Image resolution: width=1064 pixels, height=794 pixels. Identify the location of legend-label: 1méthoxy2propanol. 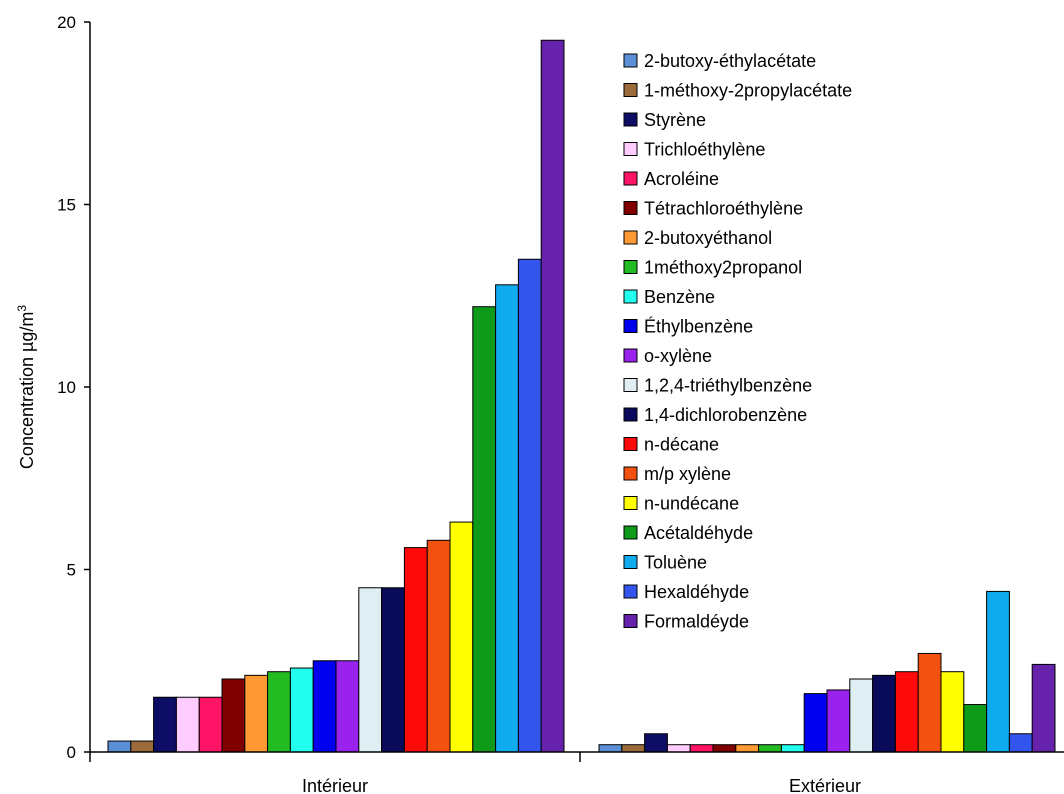
(723, 268).